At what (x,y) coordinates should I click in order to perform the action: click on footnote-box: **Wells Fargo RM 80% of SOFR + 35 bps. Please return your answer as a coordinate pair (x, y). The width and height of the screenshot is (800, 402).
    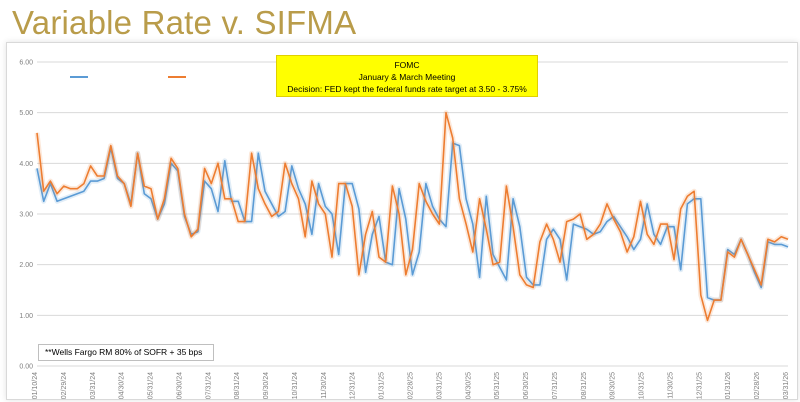
    Looking at the image, I should click on (126, 352).